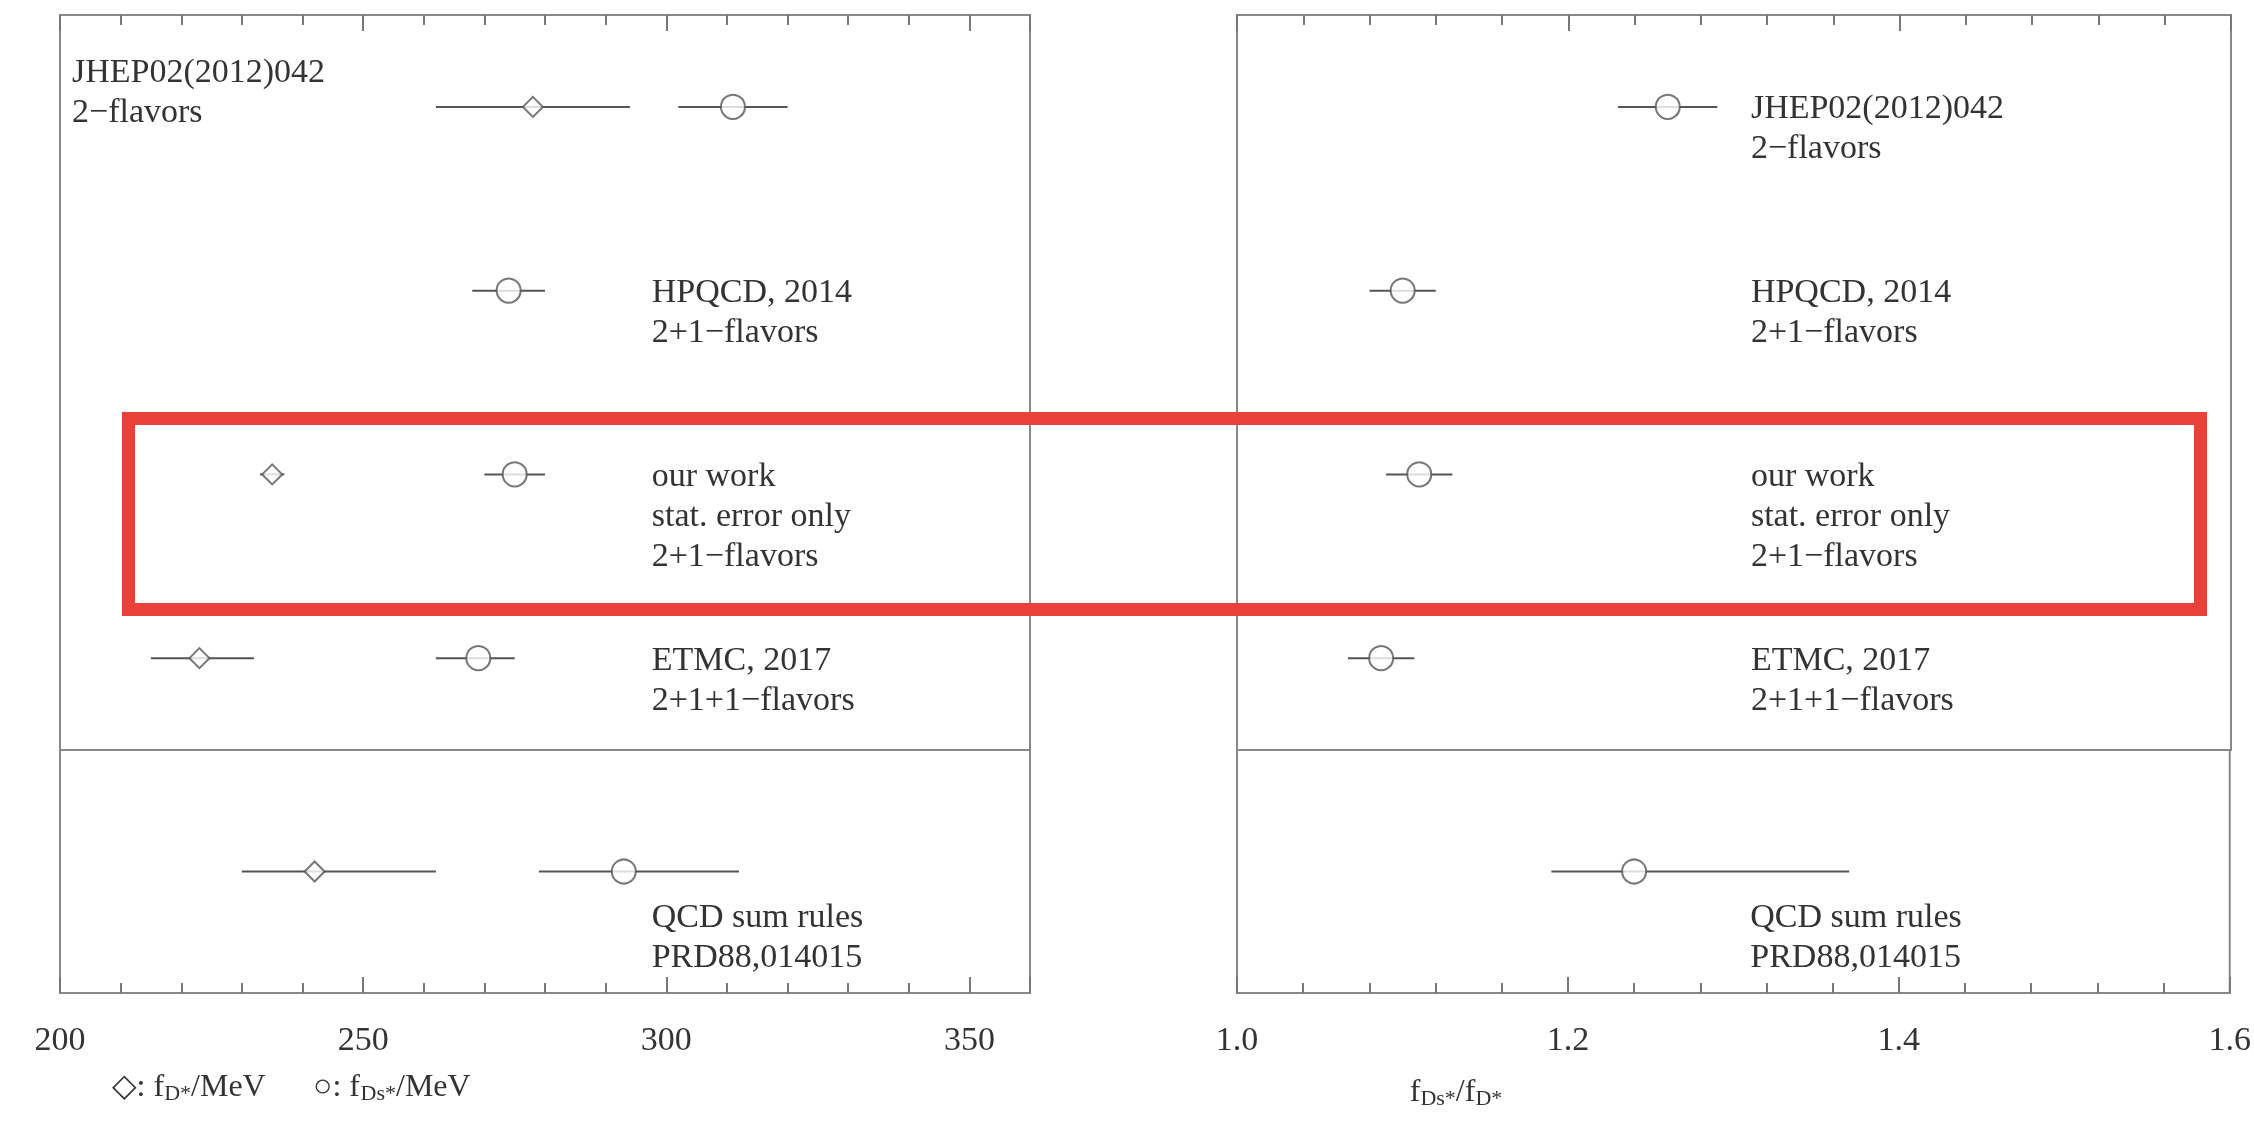 Image resolution: width=2254 pixels, height=1139 pixels. What do you see at coordinates (969, 1038) in the screenshot?
I see `x-tick-label: 350` at bounding box center [969, 1038].